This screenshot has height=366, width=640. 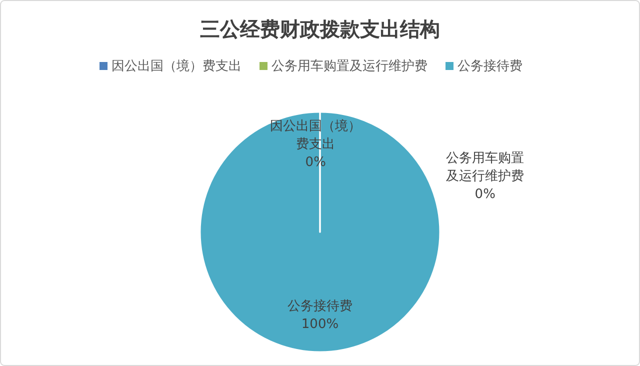 What do you see at coordinates (485, 167) in the screenshot?
I see `category-label: 公务用车购置及运行维护费` at bounding box center [485, 167].